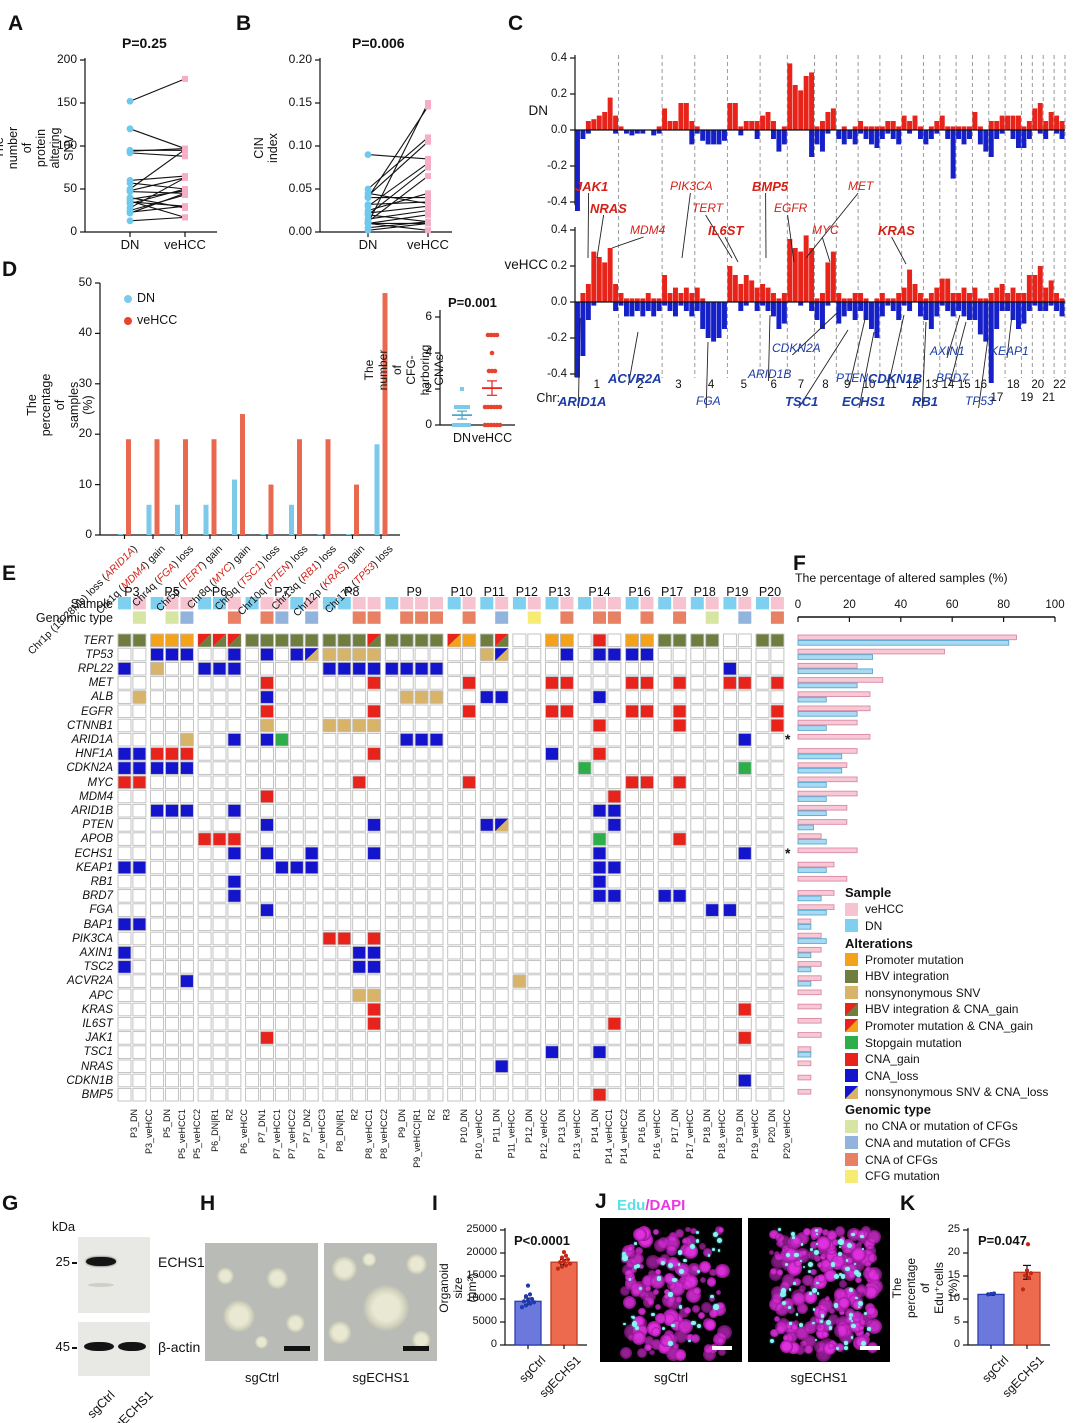 This screenshot has width=1080, height=1423. What do you see at coordinates (139, 617) in the screenshot?
I see `genomic-type-cell` at bounding box center [139, 617].